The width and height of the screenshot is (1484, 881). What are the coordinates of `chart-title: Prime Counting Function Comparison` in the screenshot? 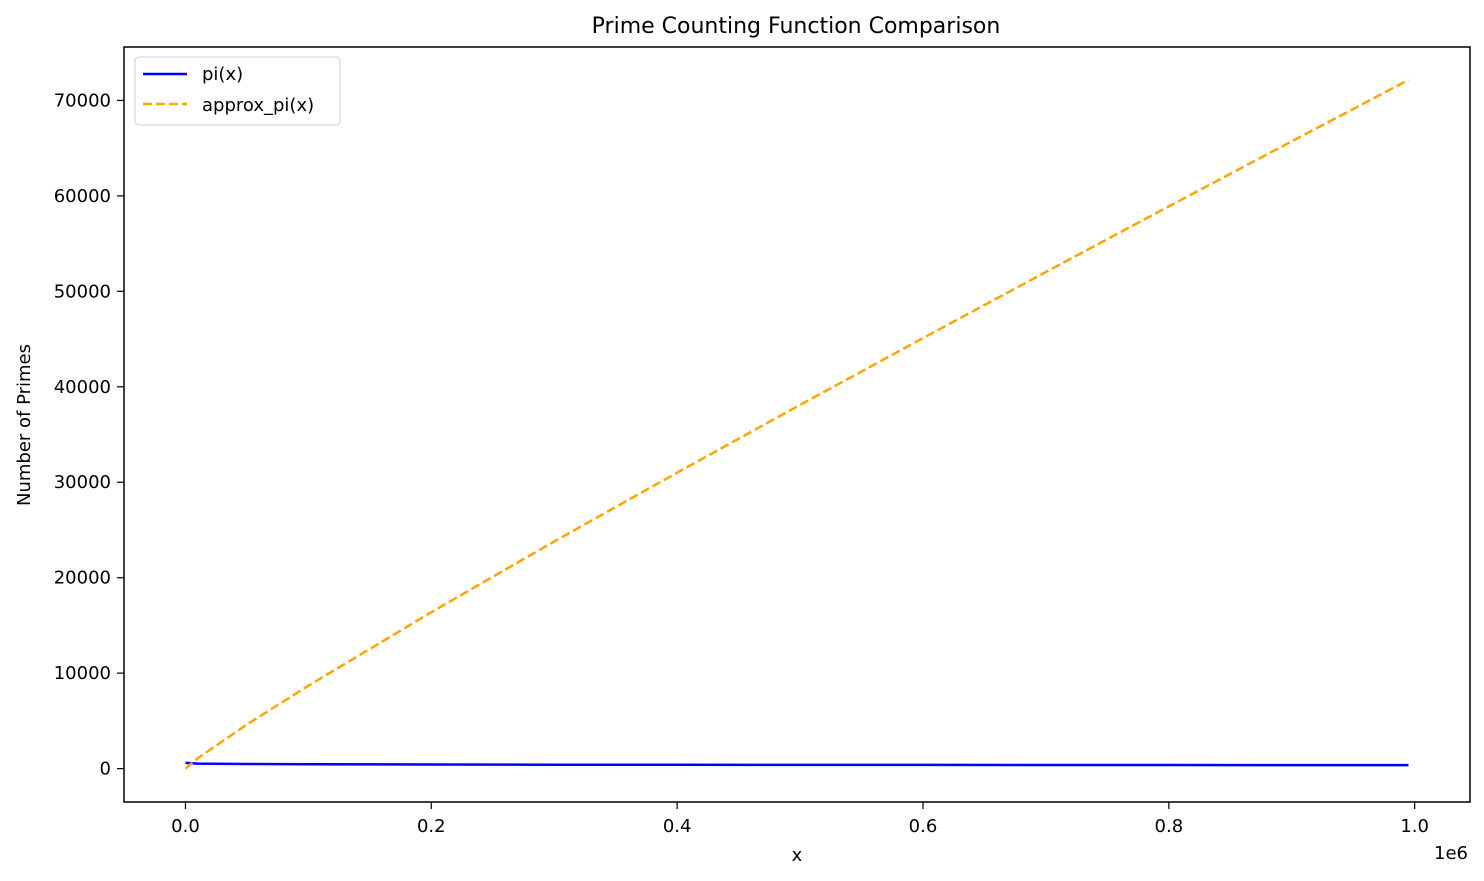 It's located at (796, 26).